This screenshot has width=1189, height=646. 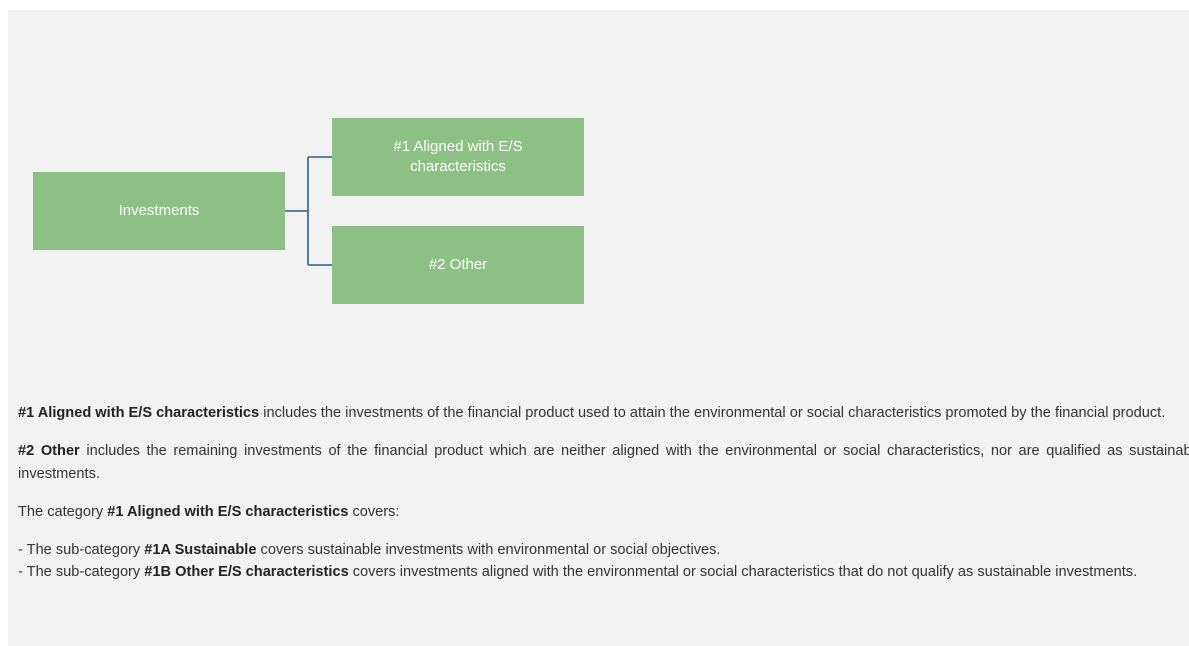 What do you see at coordinates (458, 157) in the screenshot?
I see `node: #1 Aligned with E/S characteristics` at bounding box center [458, 157].